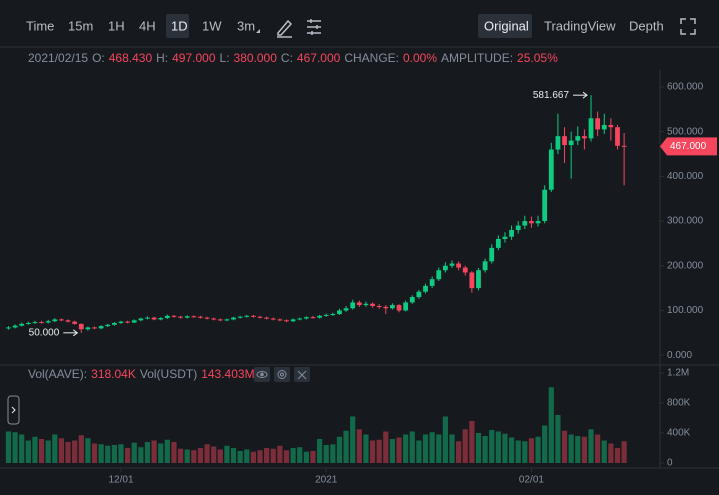 The height and width of the screenshot is (495, 719). Describe the element at coordinates (287, 58) in the screenshot. I see `info-item: C:` at that location.